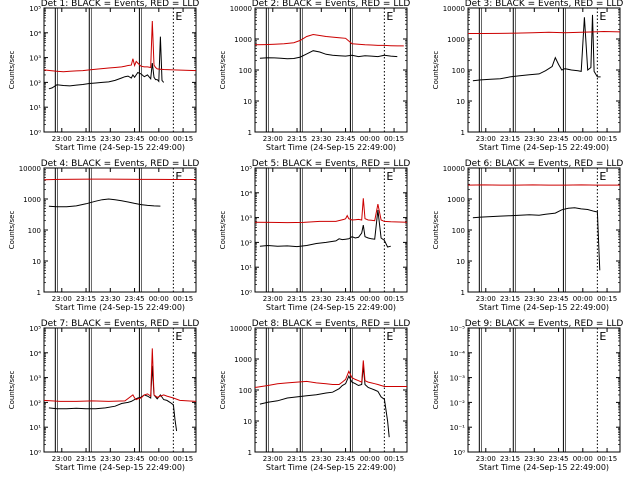 This screenshot has height=480, width=640. I want to click on panel-title: Det 6: BLACK = Events, RED = LLD, so click(544, 164).